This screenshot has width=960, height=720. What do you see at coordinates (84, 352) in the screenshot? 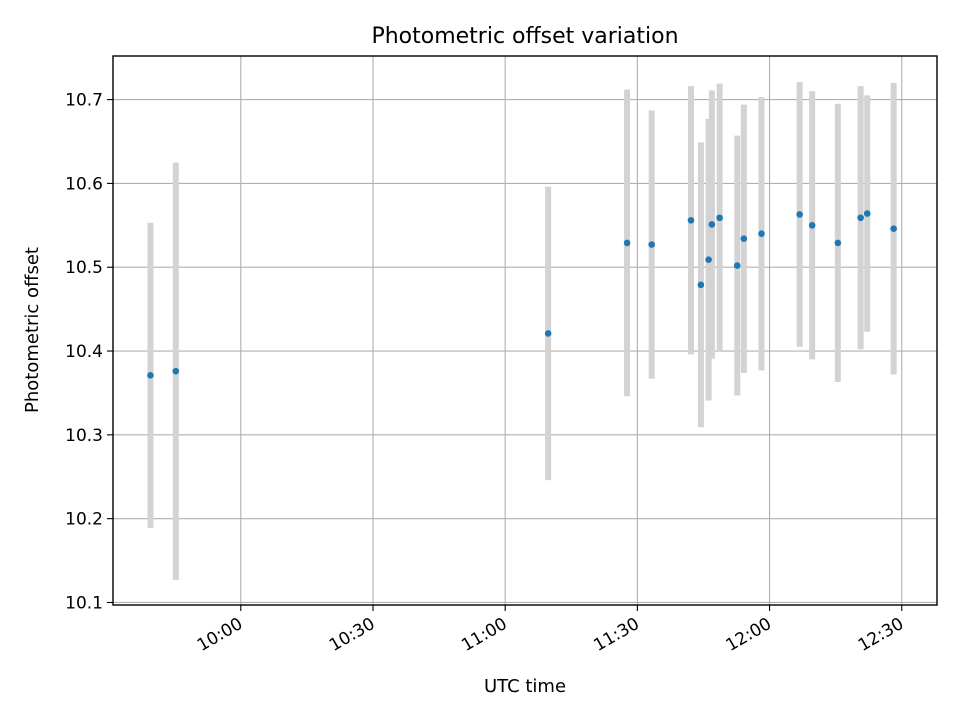
I see `y-tick-label: 10.4` at bounding box center [84, 352].